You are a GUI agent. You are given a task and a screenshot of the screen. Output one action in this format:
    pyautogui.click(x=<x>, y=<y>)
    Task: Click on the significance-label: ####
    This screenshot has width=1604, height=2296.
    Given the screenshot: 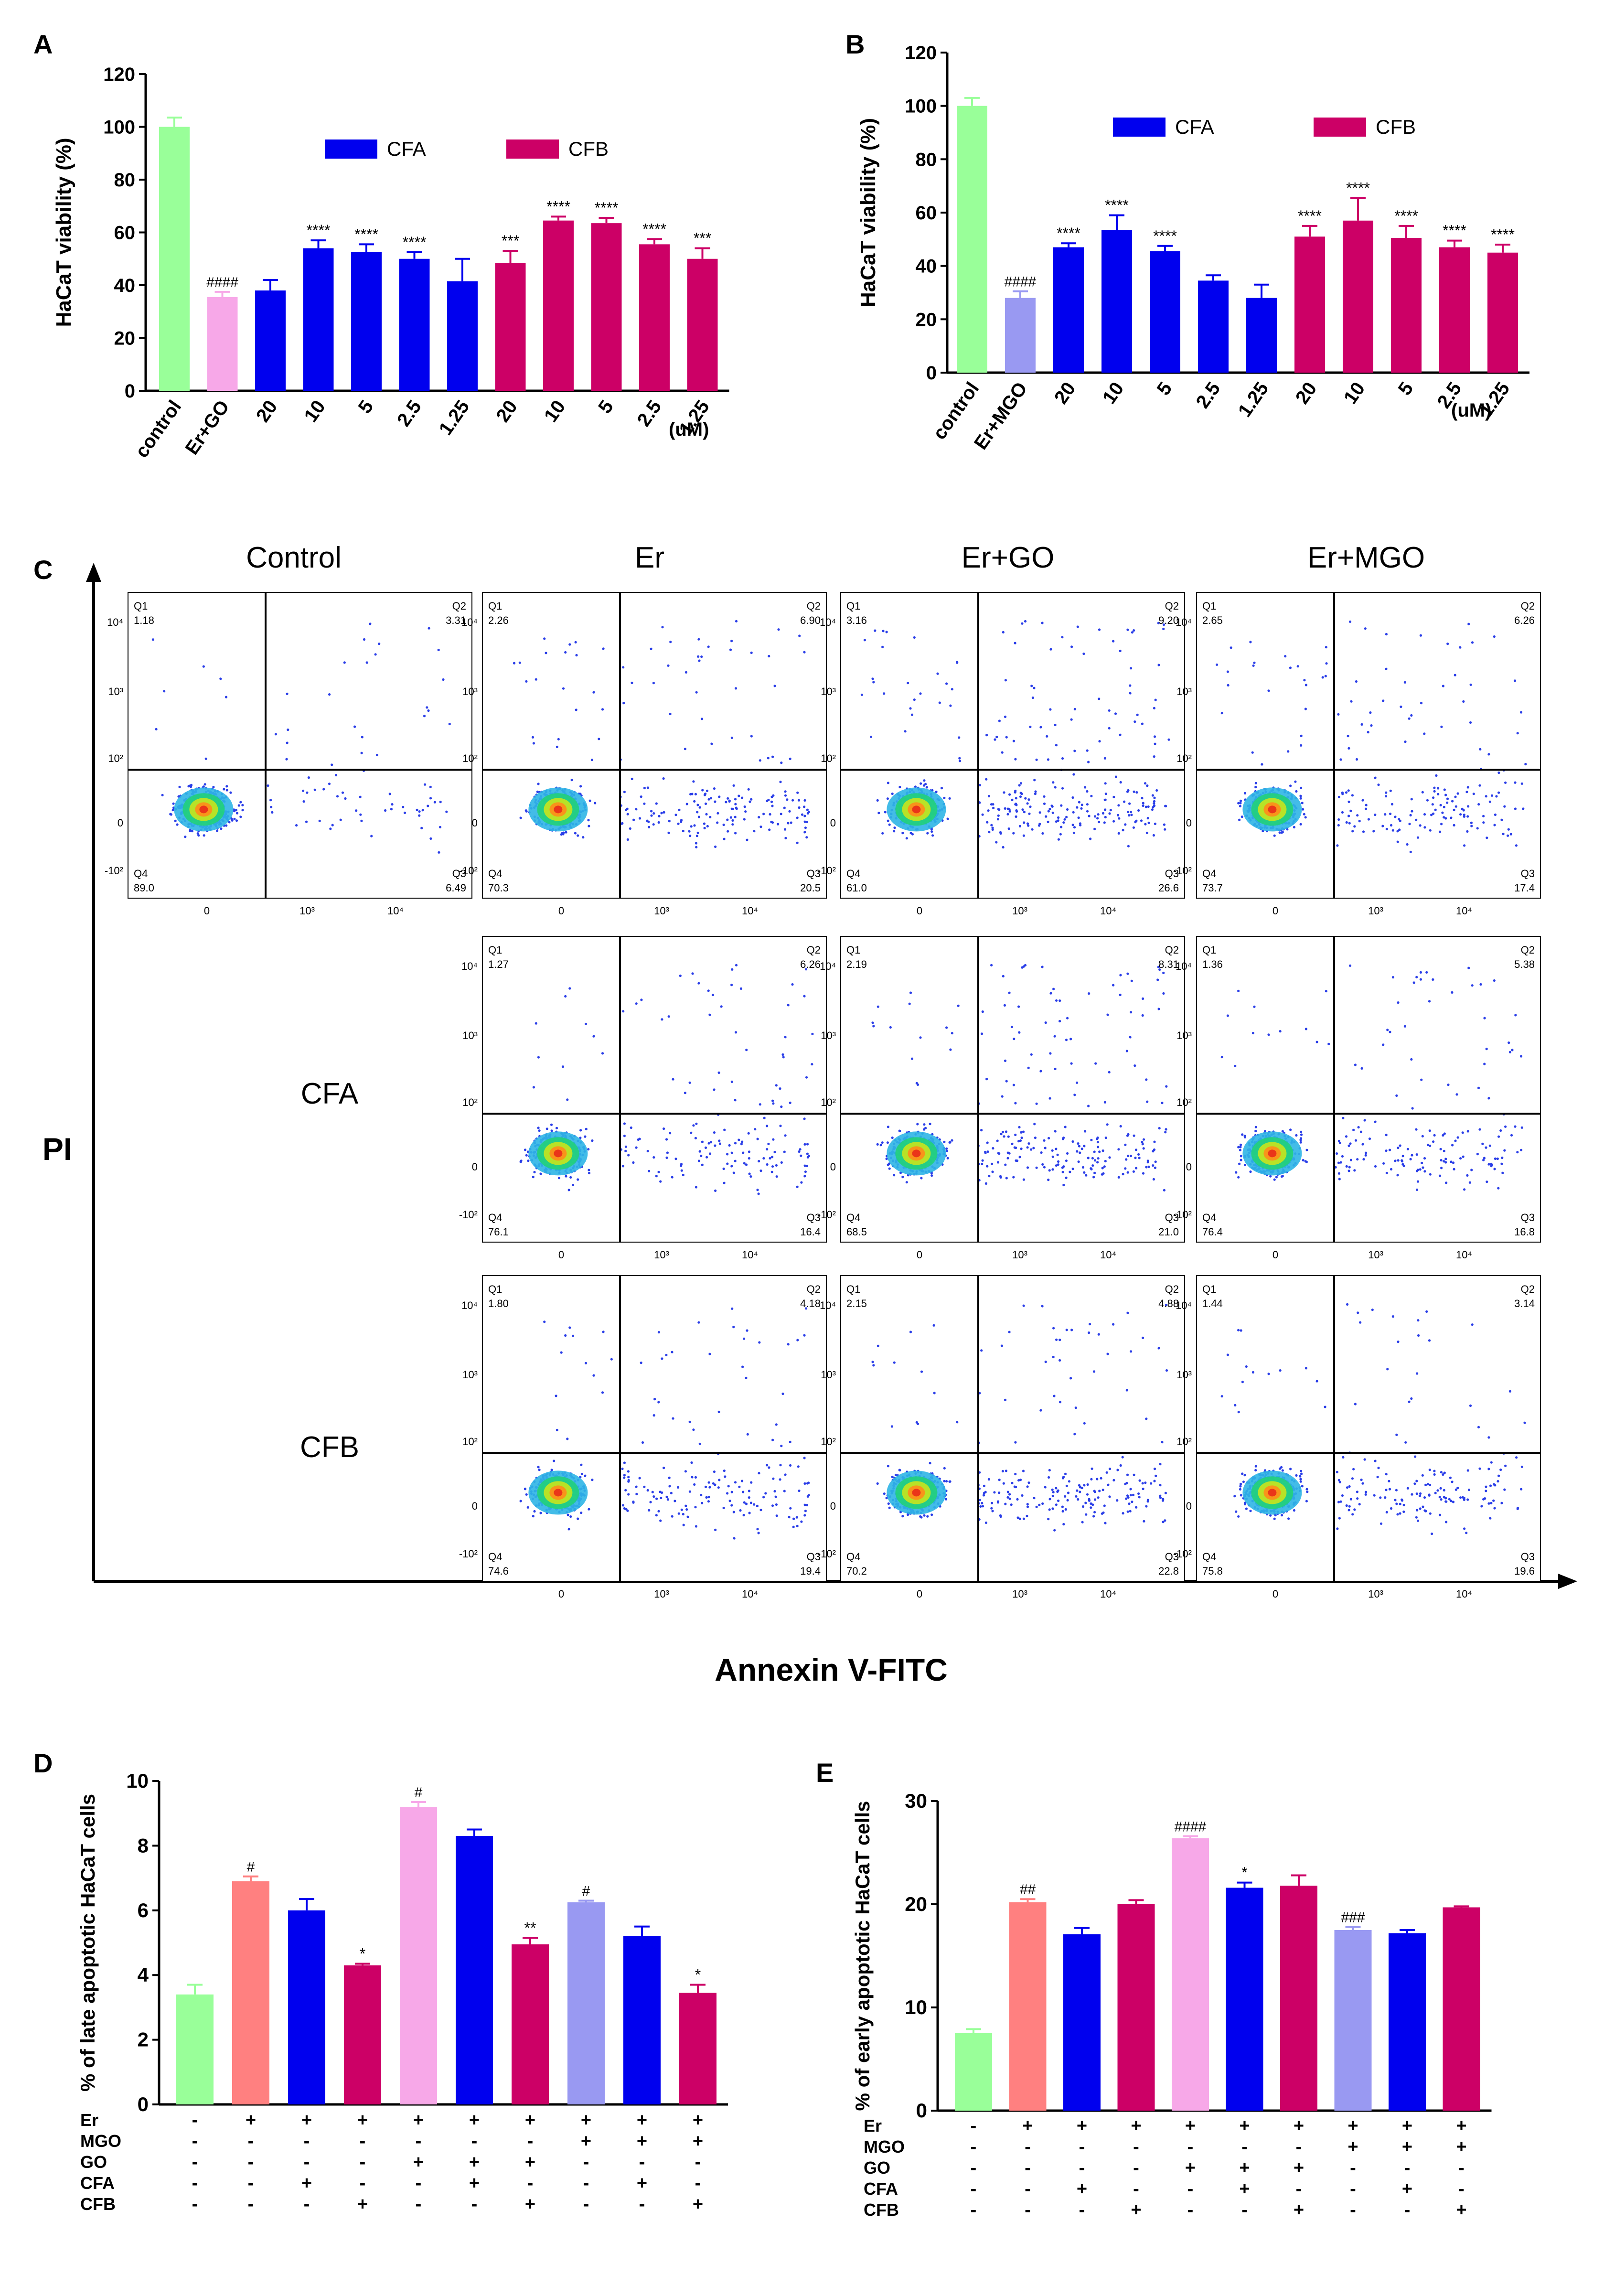 What is the action you would take?
    pyautogui.click(x=222, y=283)
    